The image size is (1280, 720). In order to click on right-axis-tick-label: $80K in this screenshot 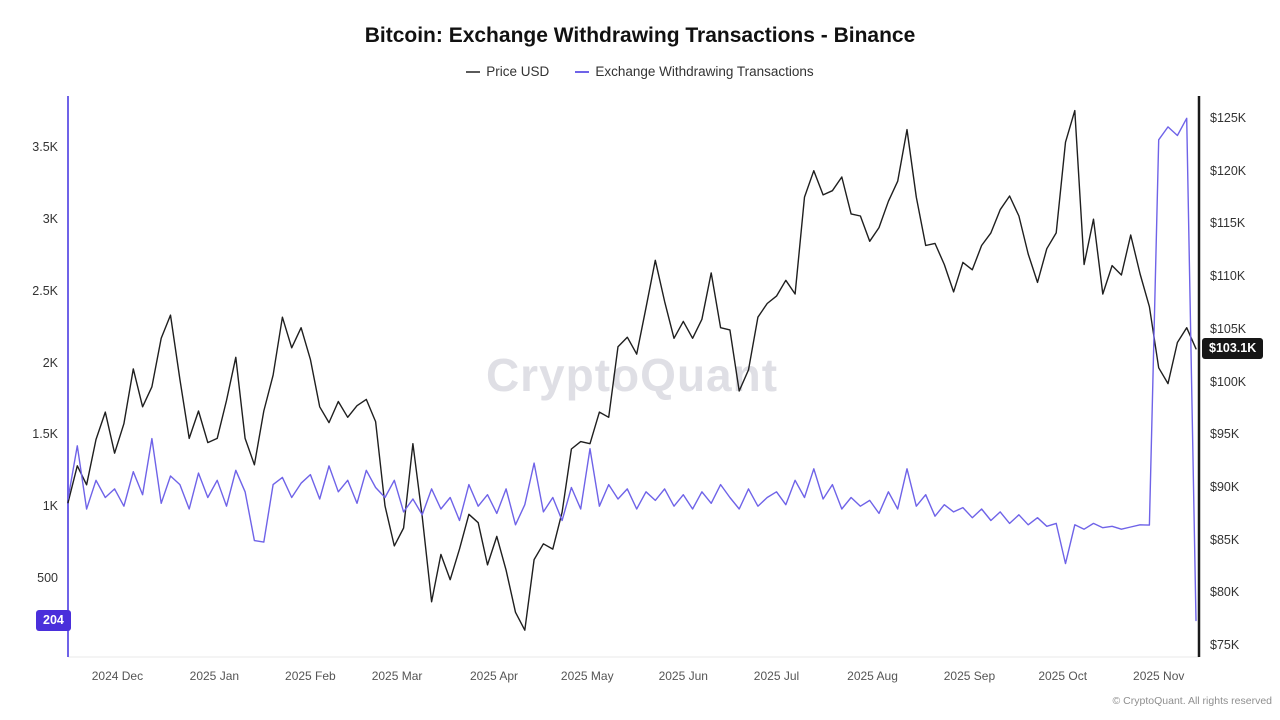, I will do `click(1225, 592)`.